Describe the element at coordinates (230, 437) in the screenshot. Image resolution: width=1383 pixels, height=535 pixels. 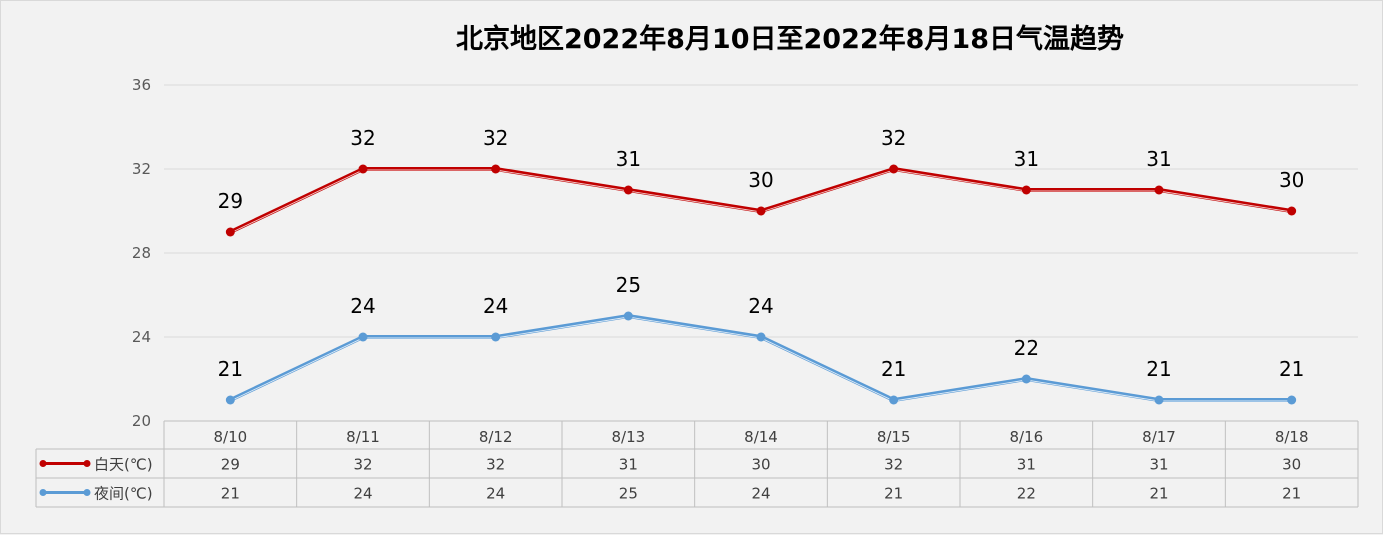
I see `x-category-label: 8/10` at that location.